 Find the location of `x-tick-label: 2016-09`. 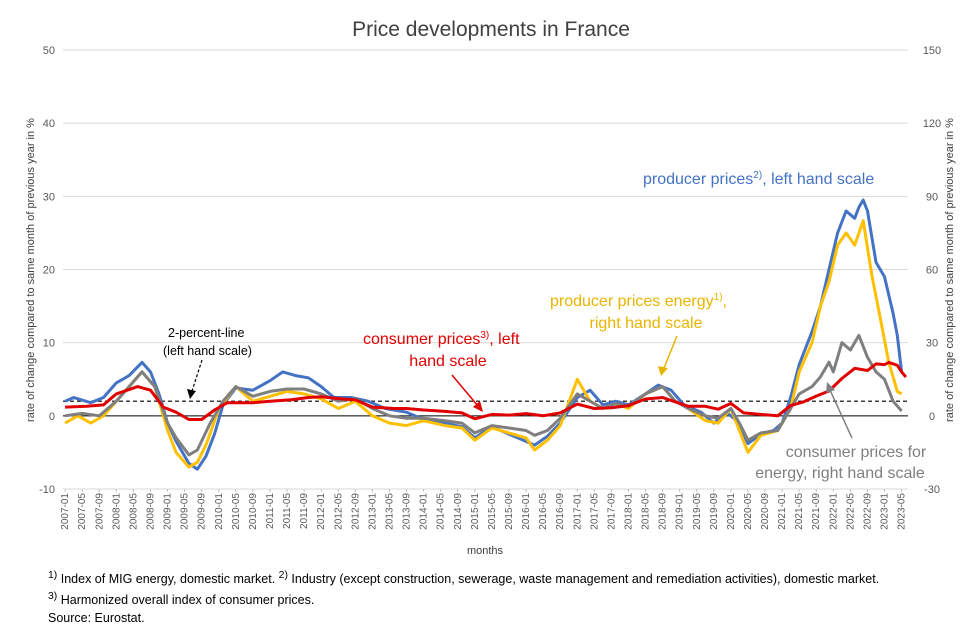

x-tick-label: 2016-09 is located at coordinates (560, 511).